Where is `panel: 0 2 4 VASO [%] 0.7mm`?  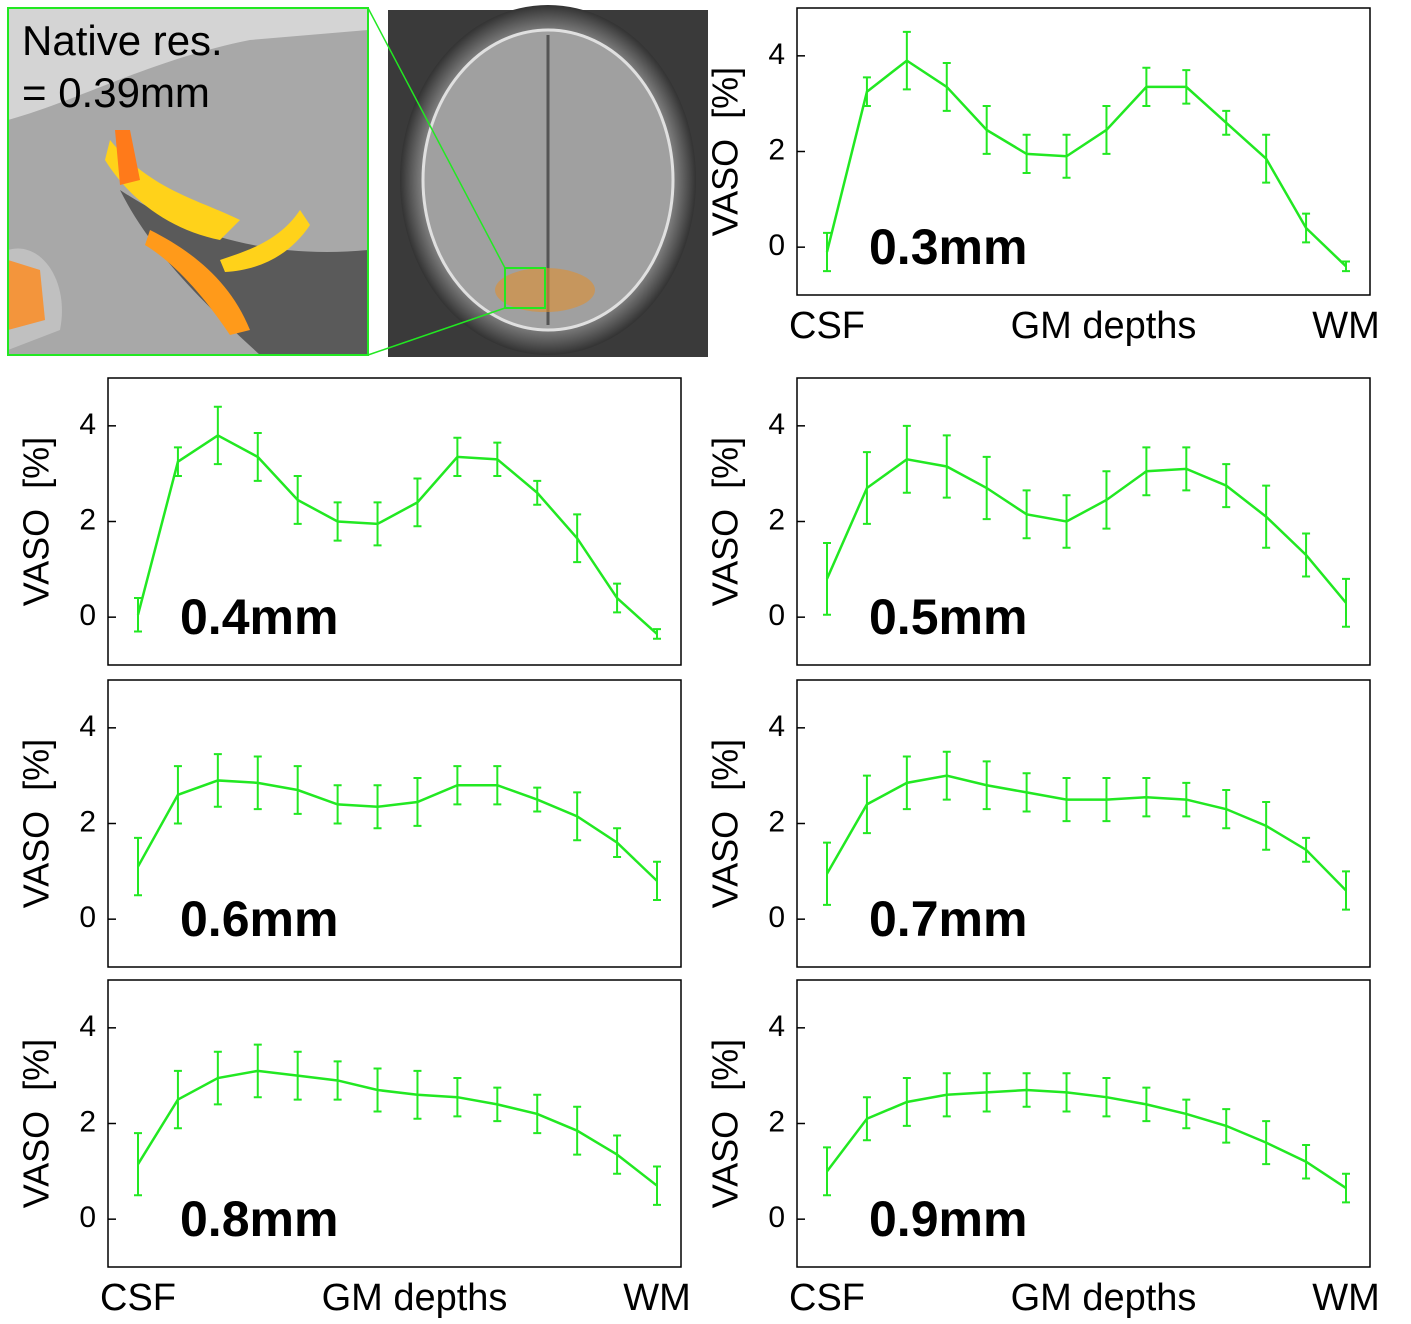 panel: 0 2 4 VASO [%] 0.7mm is located at coordinates (1038, 823).